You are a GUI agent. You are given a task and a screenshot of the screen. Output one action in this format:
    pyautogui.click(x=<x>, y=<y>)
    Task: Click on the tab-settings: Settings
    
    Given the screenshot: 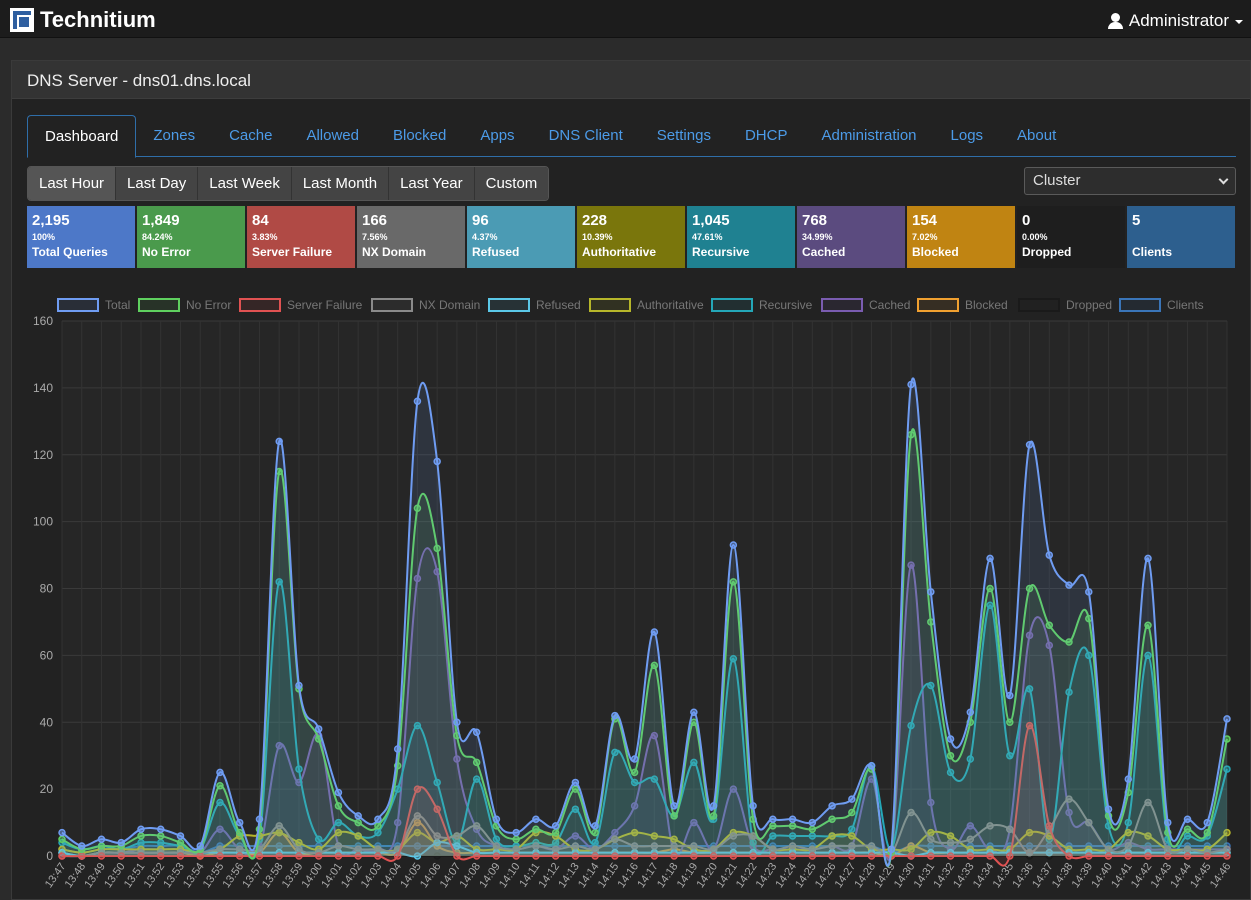 What is the action you would take?
    pyautogui.click(x=683, y=135)
    